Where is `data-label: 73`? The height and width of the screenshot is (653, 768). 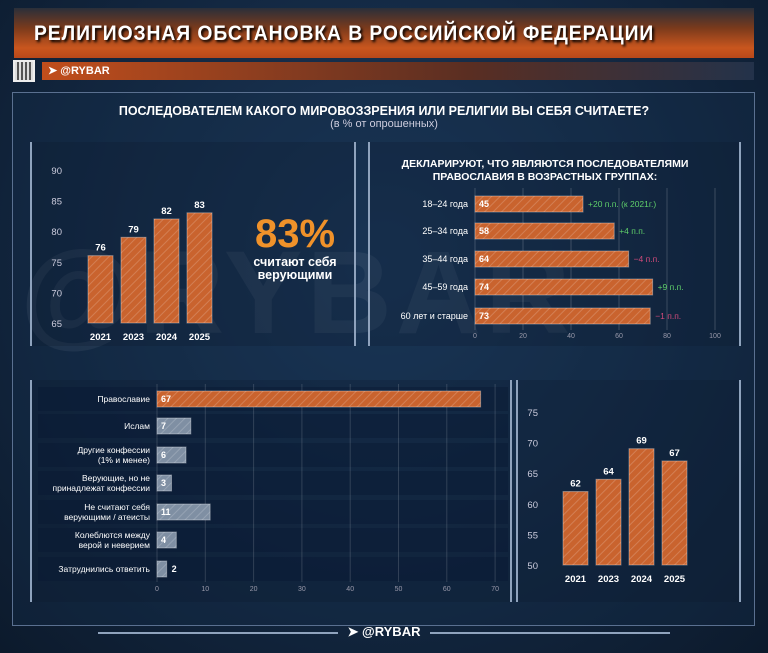
data-label: 73 is located at coordinates (484, 316).